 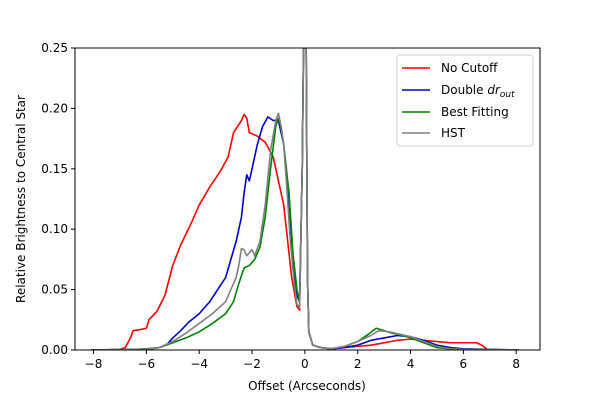 What do you see at coordinates (54, 350) in the screenshot?
I see `y-tick-label: 0.00` at bounding box center [54, 350].